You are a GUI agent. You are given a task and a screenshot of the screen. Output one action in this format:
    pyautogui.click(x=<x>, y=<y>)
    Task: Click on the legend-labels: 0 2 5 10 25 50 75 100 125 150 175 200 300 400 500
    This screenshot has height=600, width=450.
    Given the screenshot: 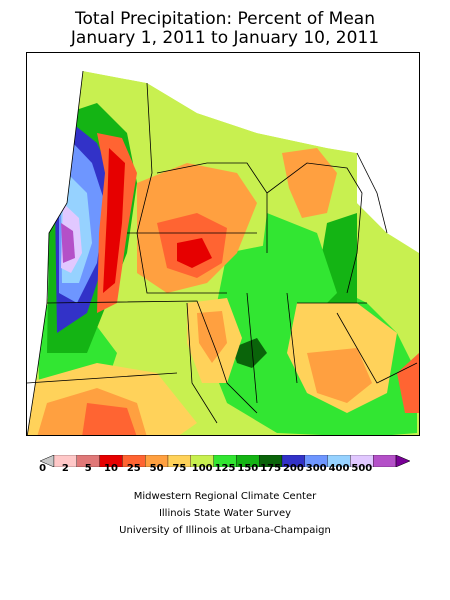 What is the action you would take?
    pyautogui.click(x=225, y=470)
    